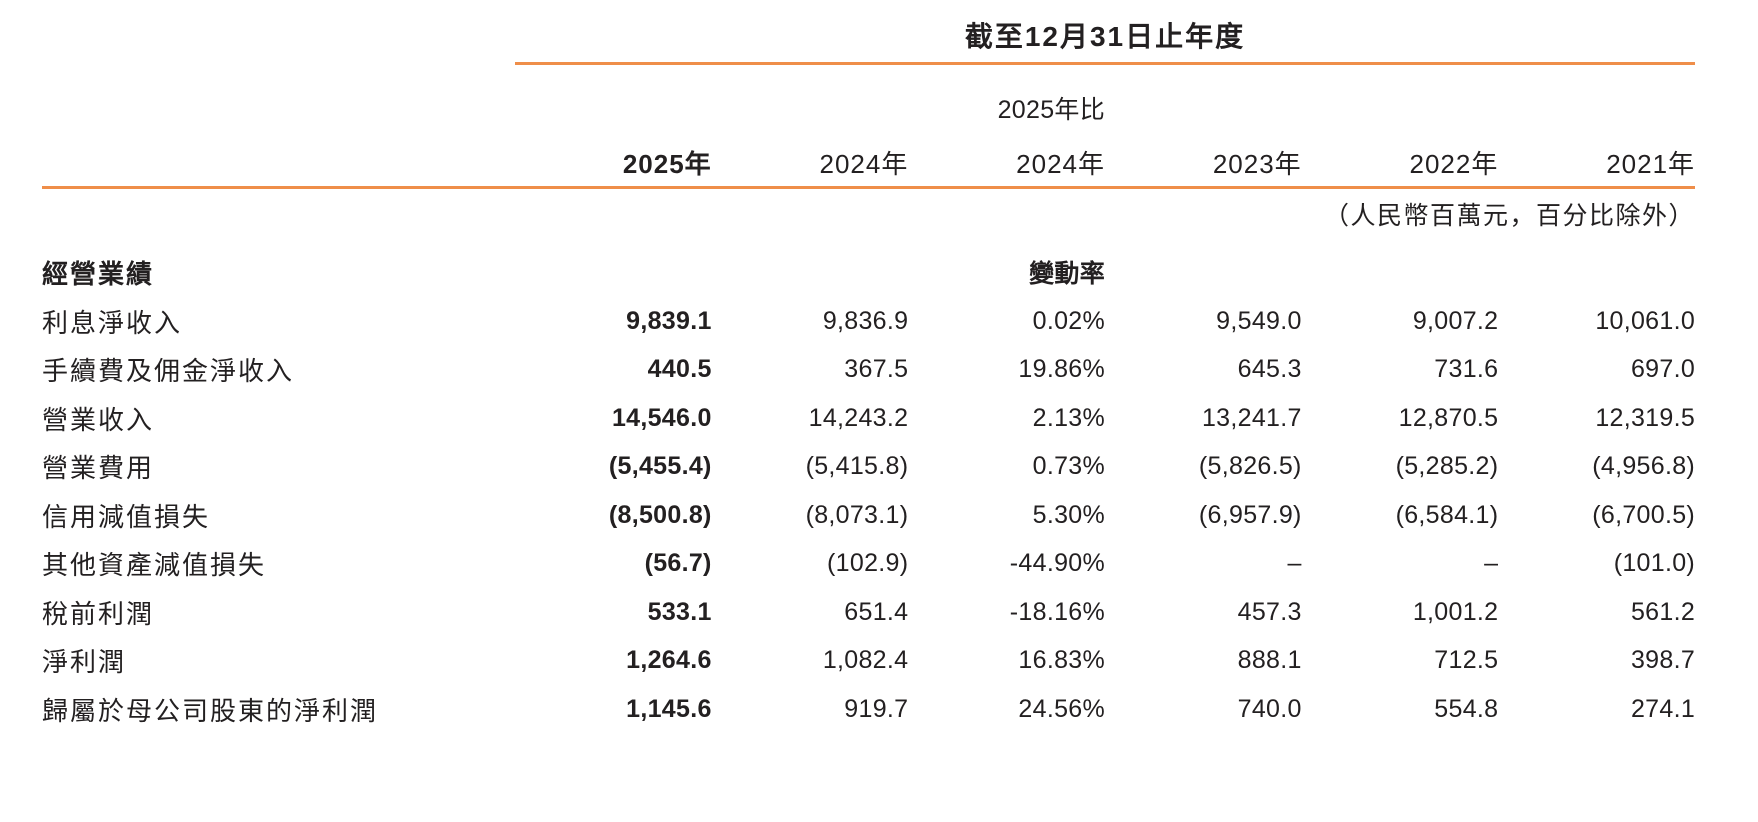 The width and height of the screenshot is (1758, 822). I want to click on cell-2023: (6,957.9), so click(1250, 514).